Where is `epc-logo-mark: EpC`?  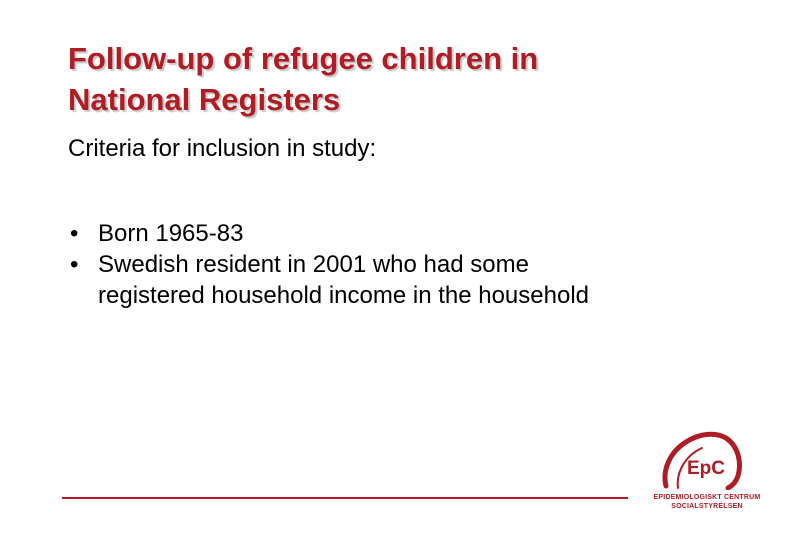
epc-logo-mark: EpC is located at coordinates (702, 460).